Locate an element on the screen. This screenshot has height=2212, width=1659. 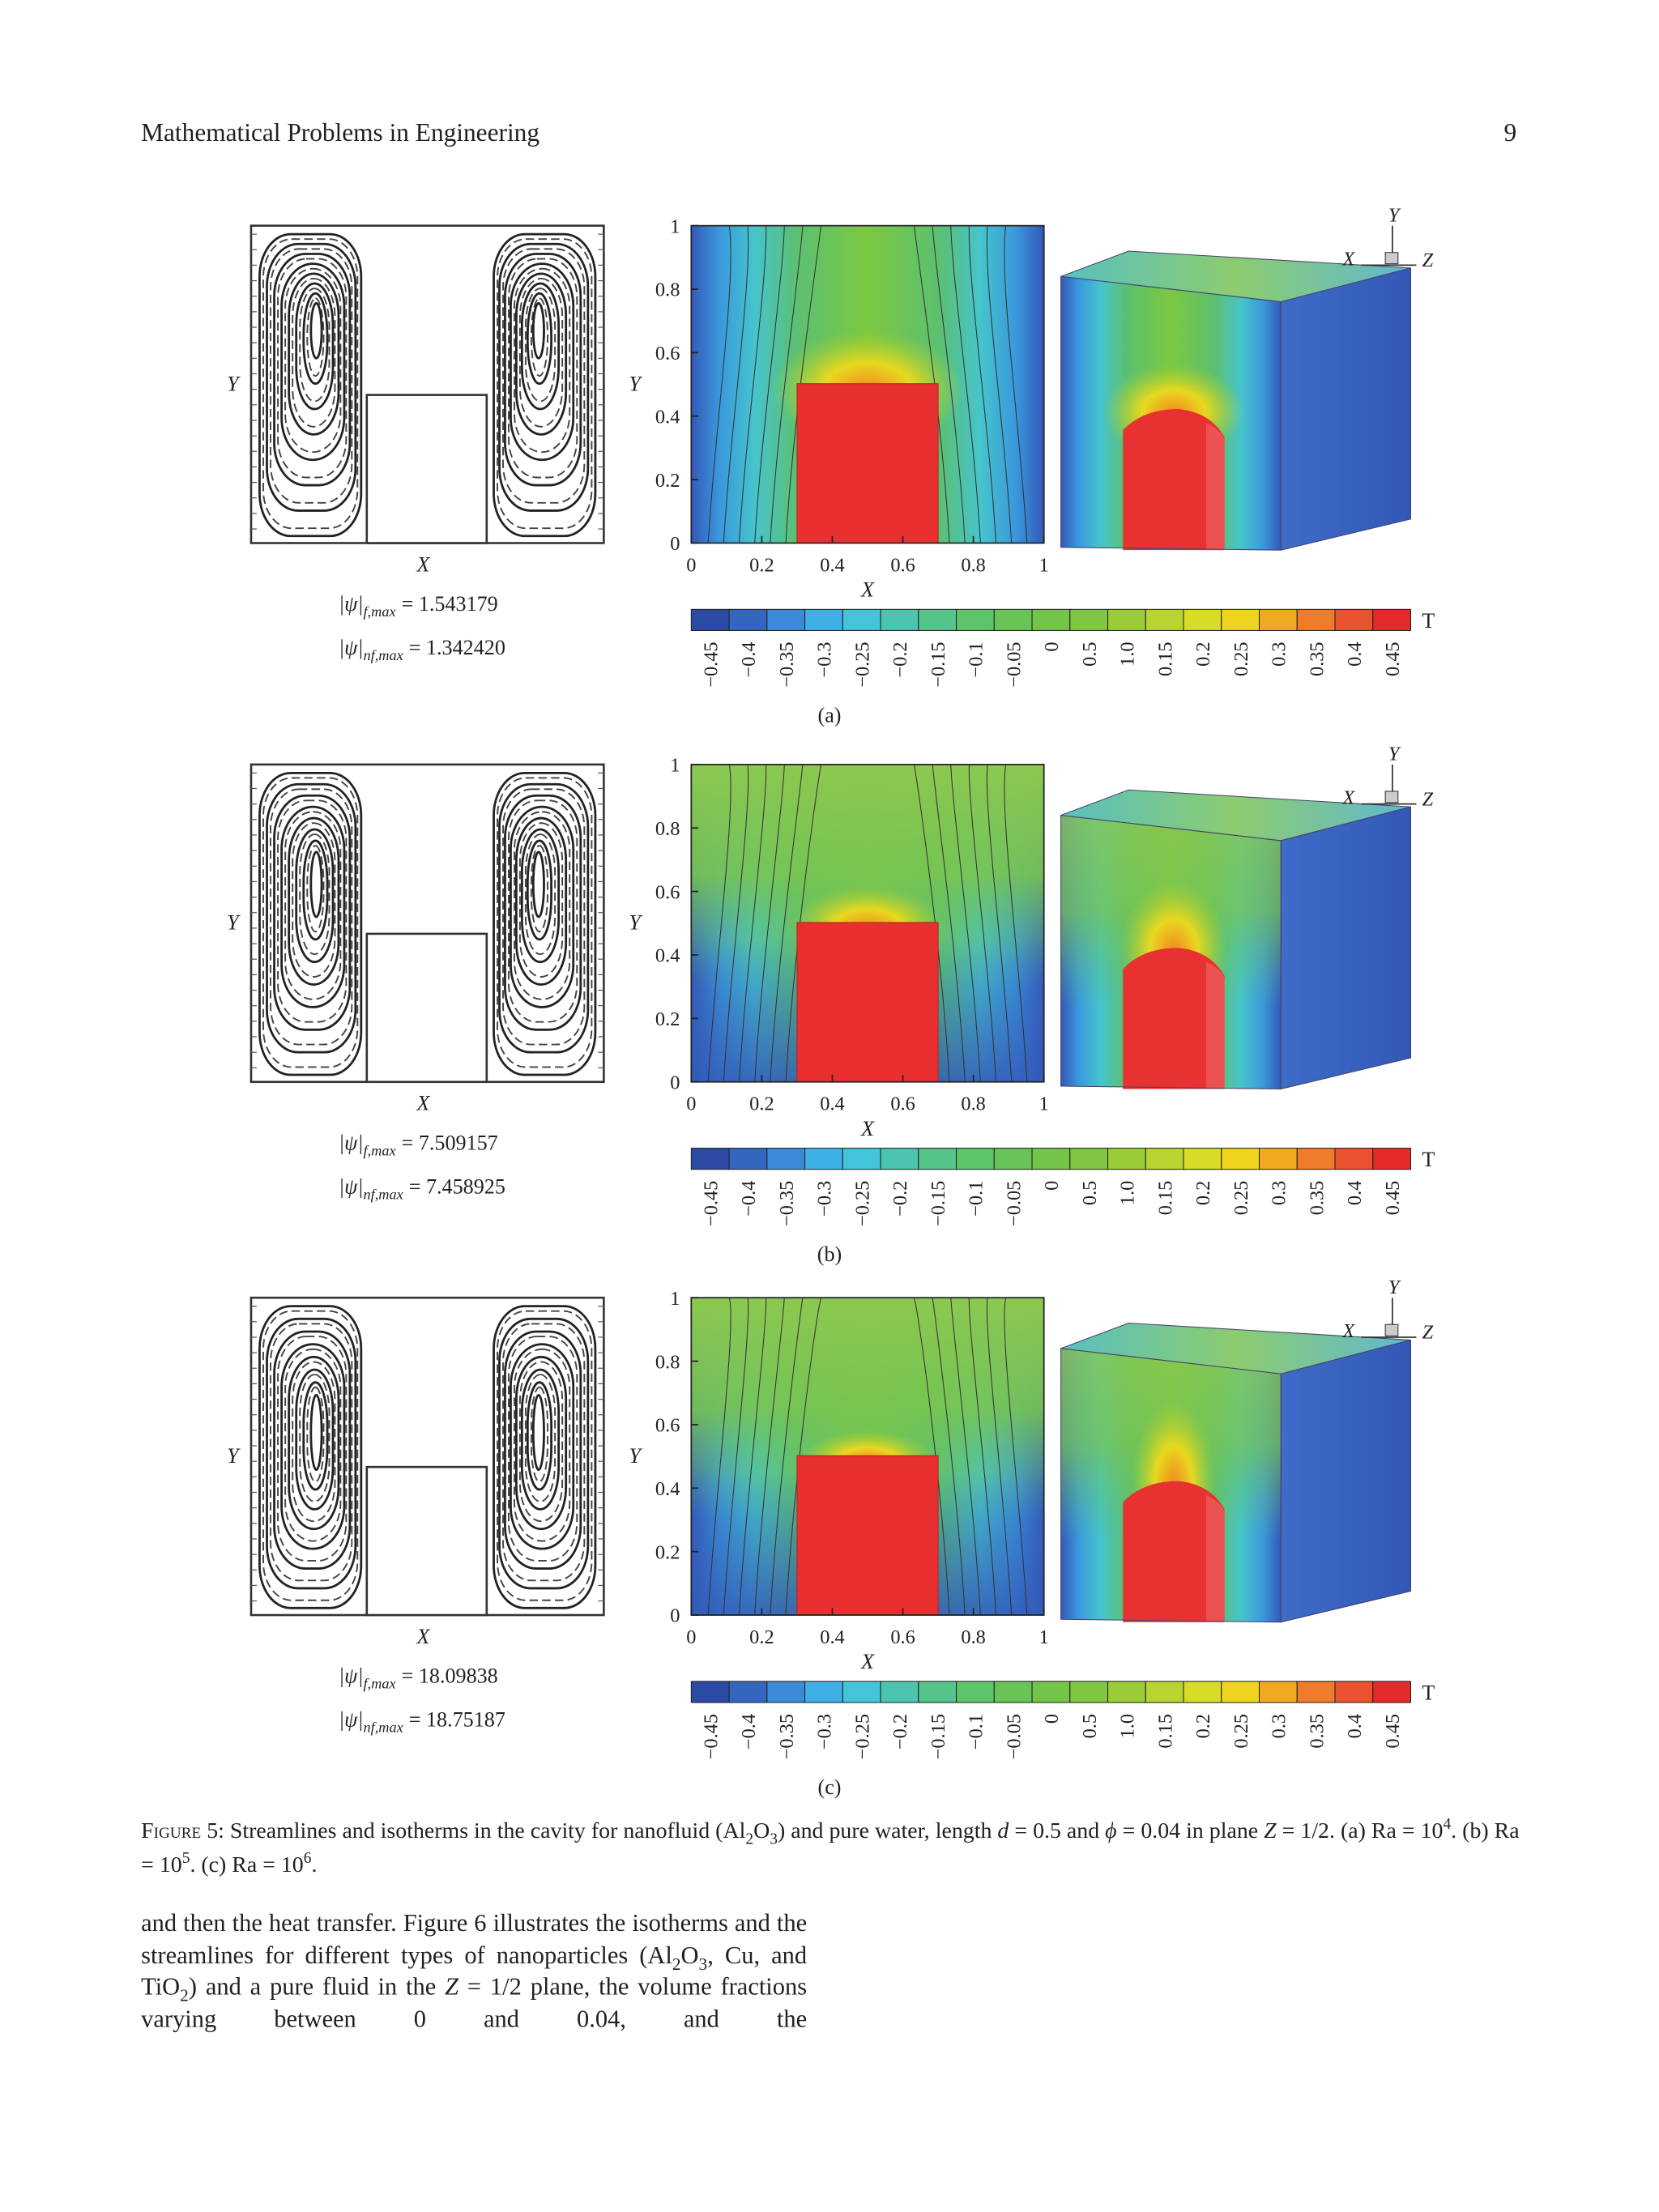
psi-subscript: nf,max is located at coordinates (383, 655).